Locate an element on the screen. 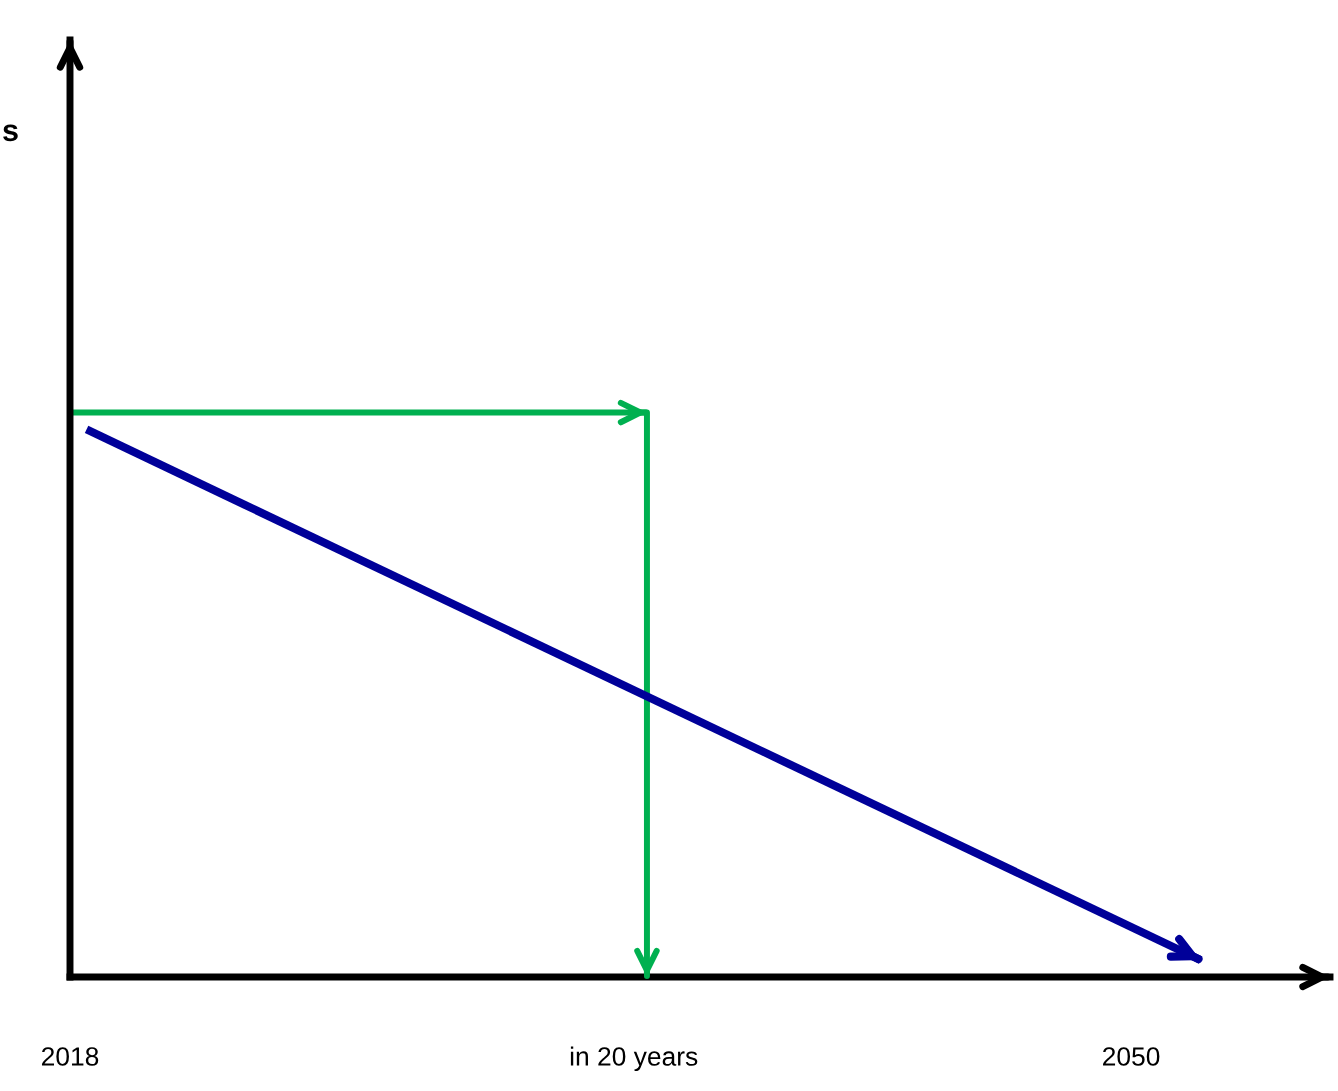 The image size is (1338, 1091). x-tick-label: 2050 is located at coordinates (1131, 1056).